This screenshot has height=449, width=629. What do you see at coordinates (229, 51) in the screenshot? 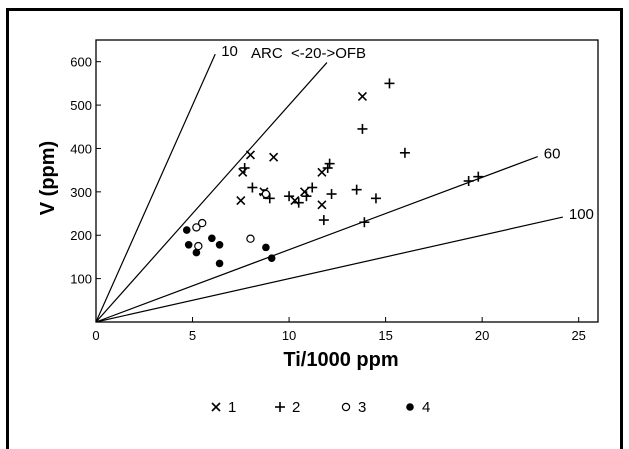
I see `reference-line-label: 10` at bounding box center [229, 51].